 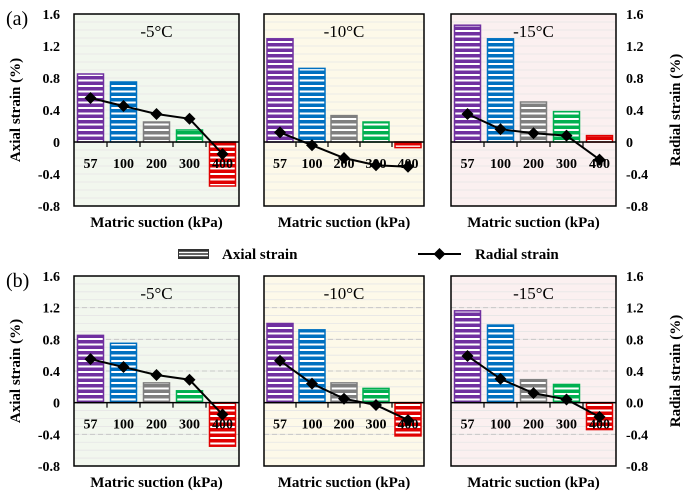 What do you see at coordinates (629, 143) in the screenshot?
I see `right-y-tick-label: 0` at bounding box center [629, 143].